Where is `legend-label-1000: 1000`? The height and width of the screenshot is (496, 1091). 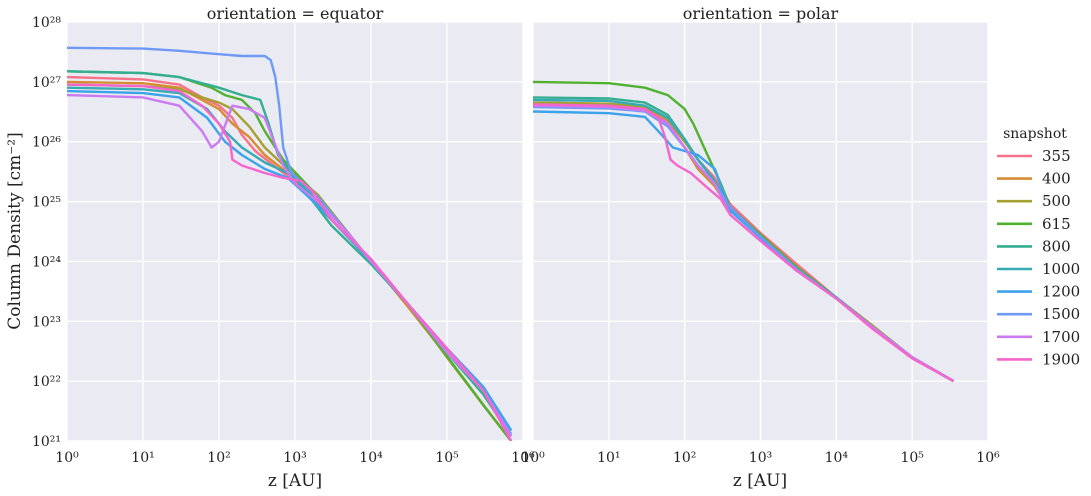
legend-label-1000: 1000 is located at coordinates (1061, 269).